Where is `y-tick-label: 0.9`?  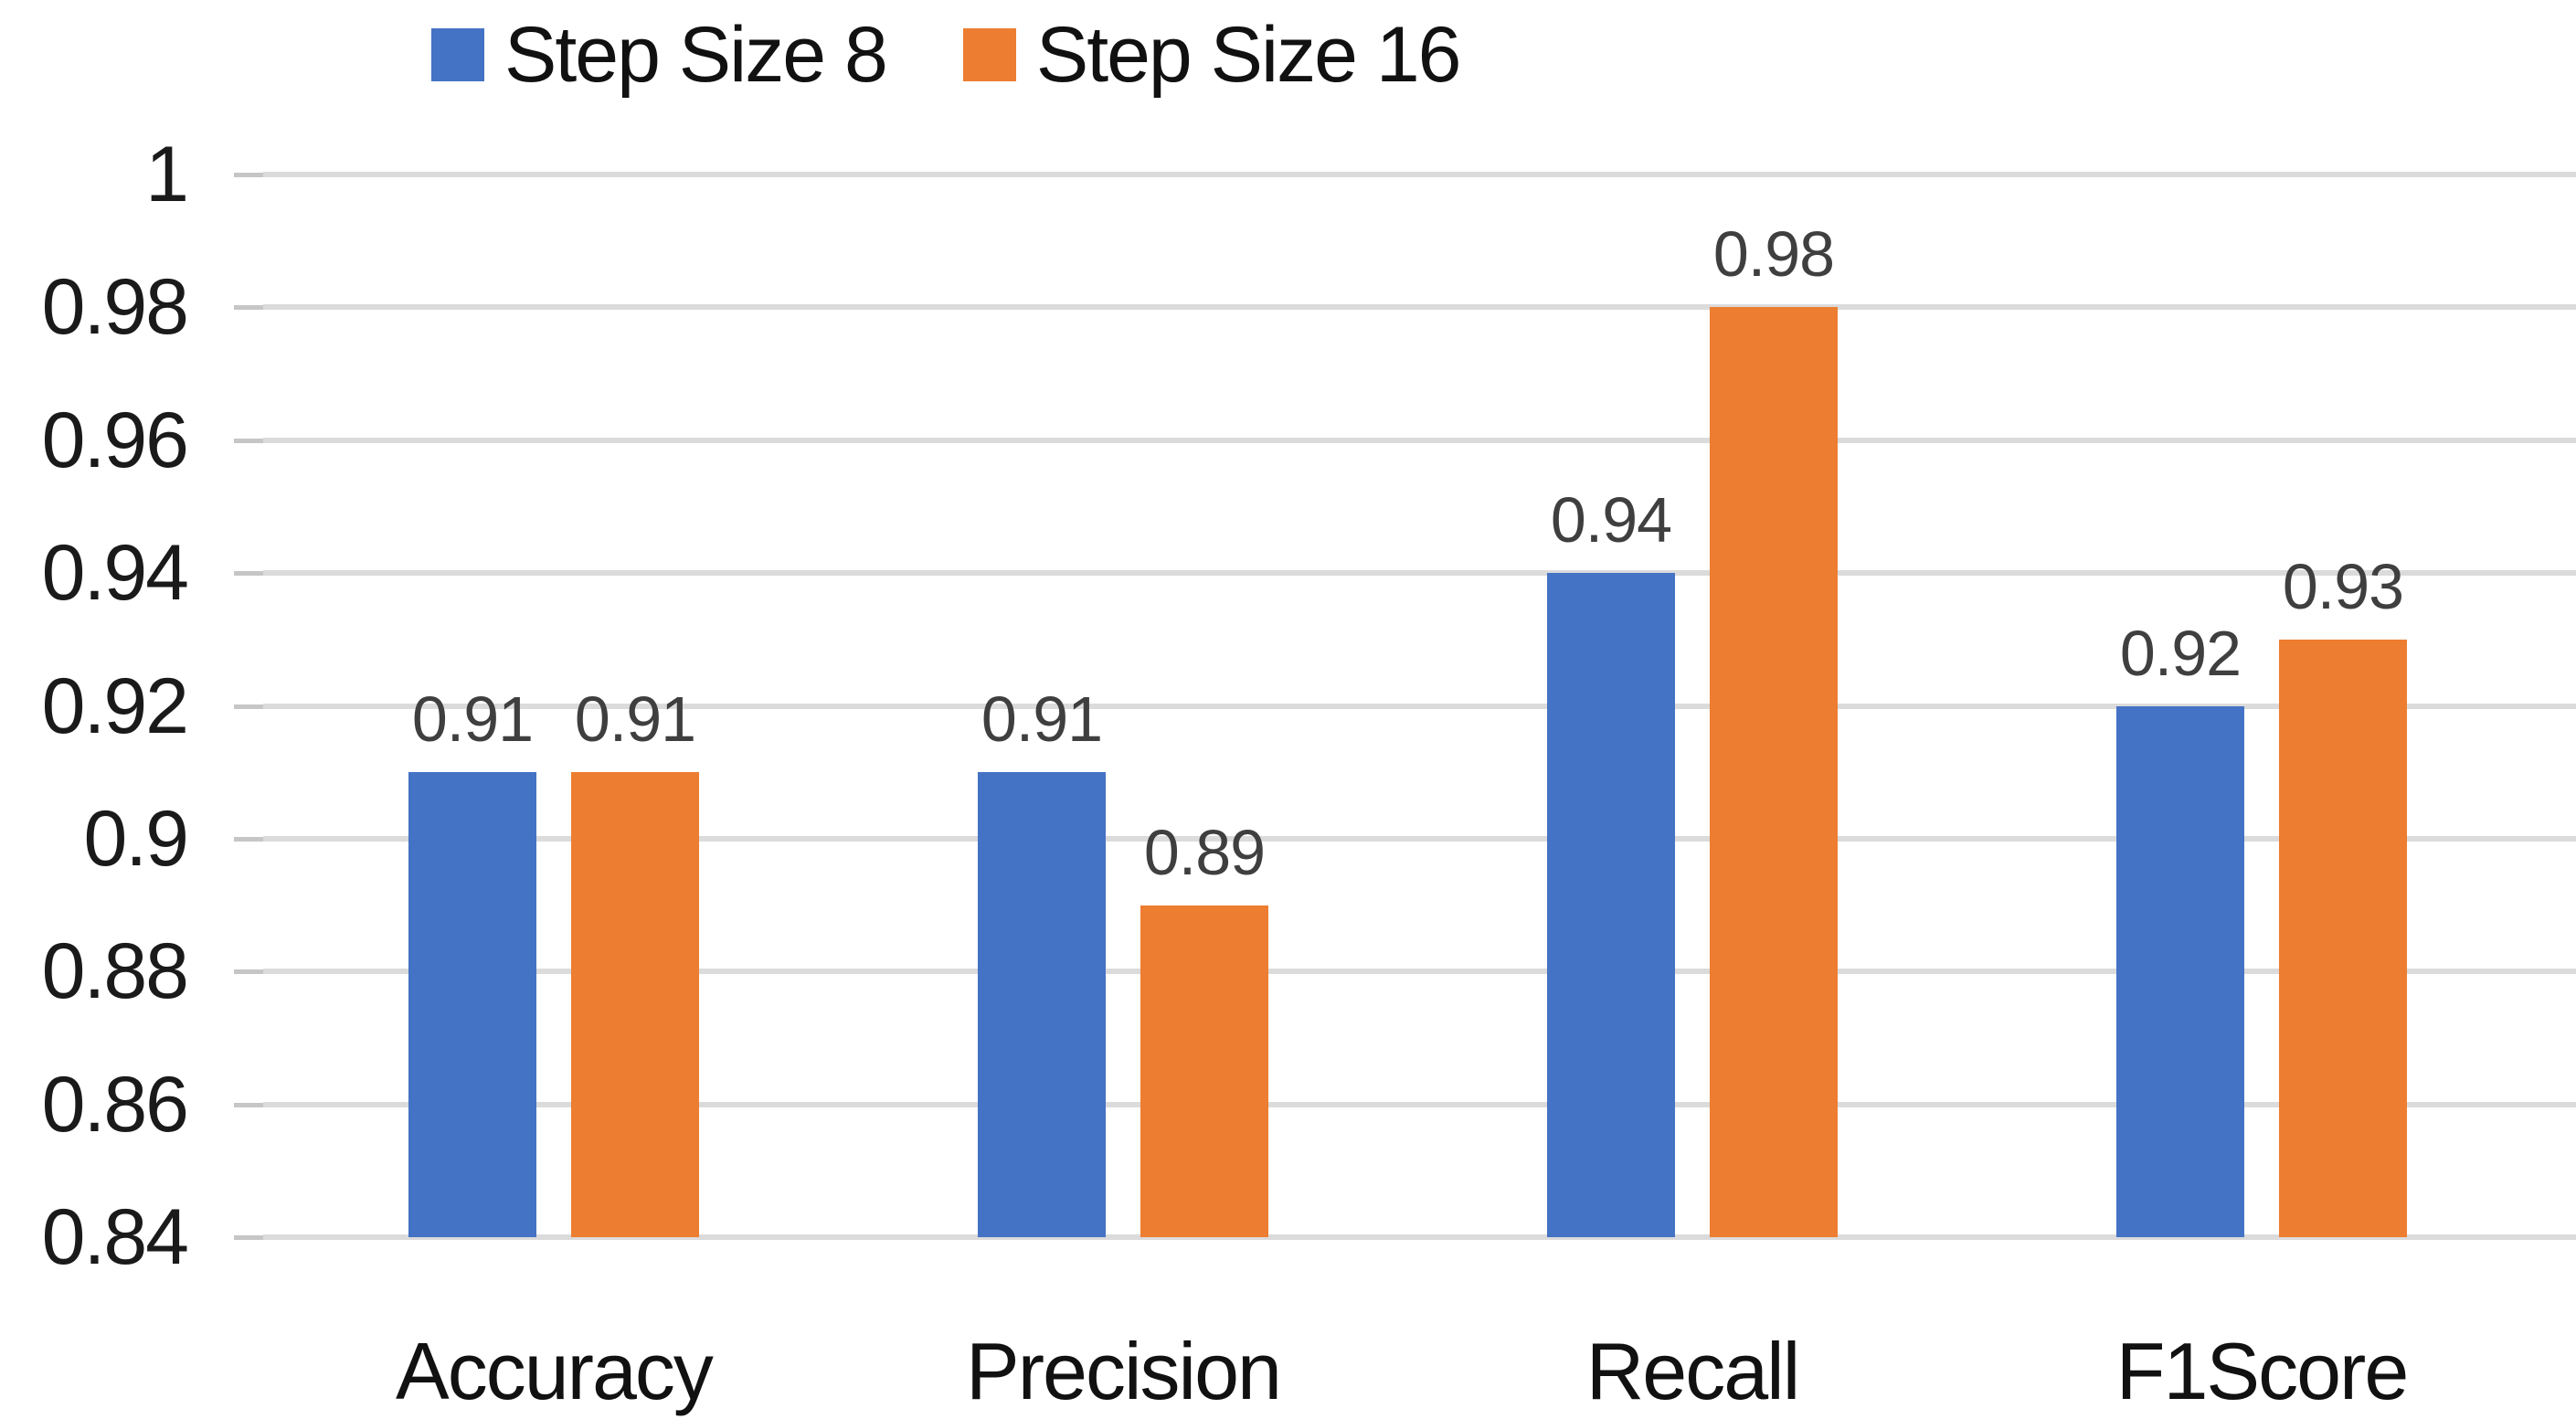 y-tick-label: 0.9 is located at coordinates (136, 838).